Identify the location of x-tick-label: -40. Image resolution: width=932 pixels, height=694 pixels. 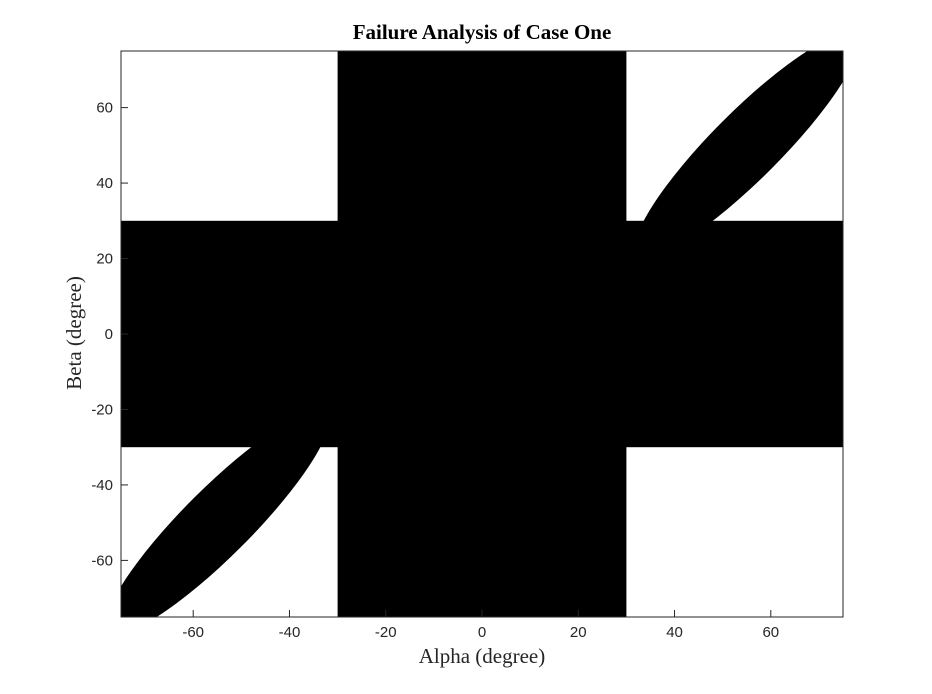
(290, 632).